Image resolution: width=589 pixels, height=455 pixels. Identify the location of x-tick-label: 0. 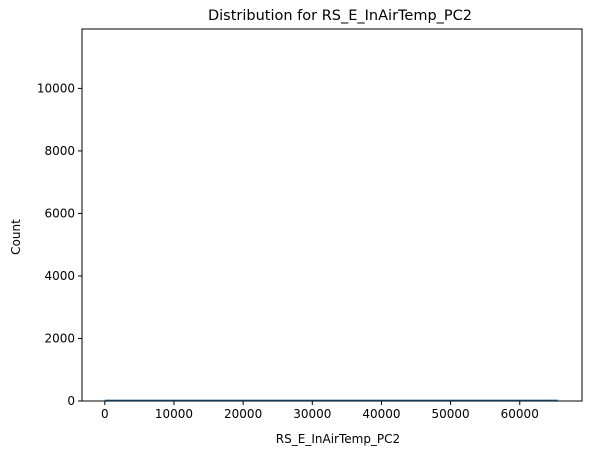
(105, 414).